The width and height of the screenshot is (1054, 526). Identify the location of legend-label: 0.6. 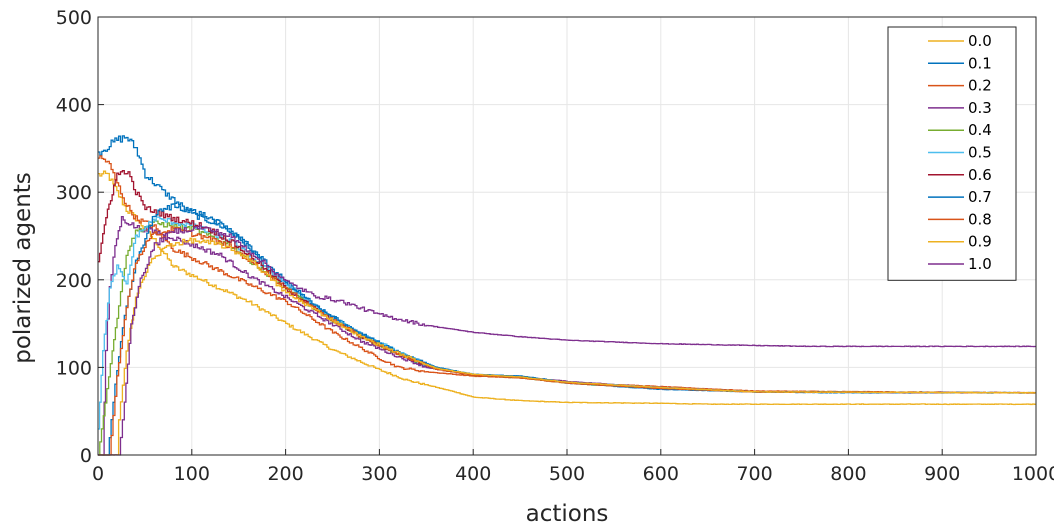
(980, 175).